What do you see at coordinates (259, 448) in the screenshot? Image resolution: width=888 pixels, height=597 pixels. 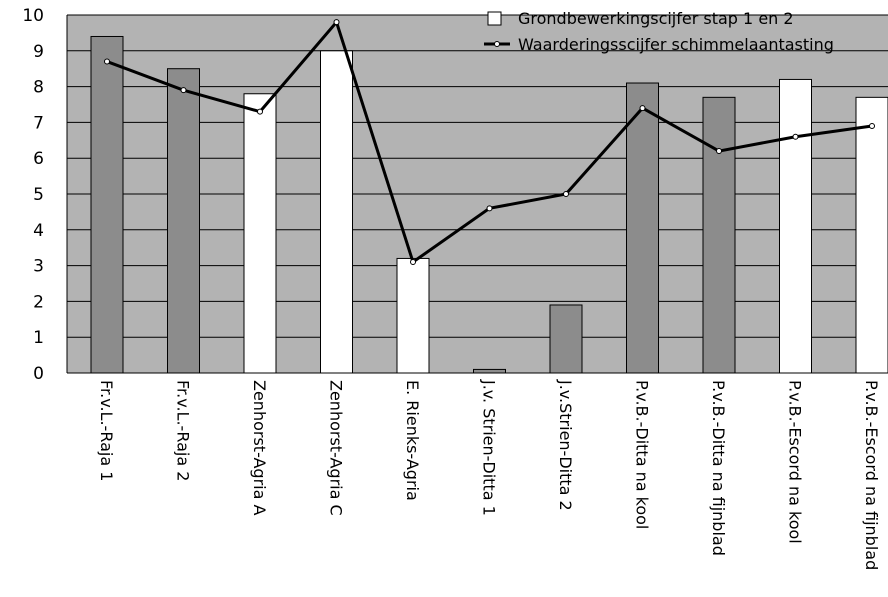 I see `x-tick-label: Zenhorst-Agria A` at bounding box center [259, 448].